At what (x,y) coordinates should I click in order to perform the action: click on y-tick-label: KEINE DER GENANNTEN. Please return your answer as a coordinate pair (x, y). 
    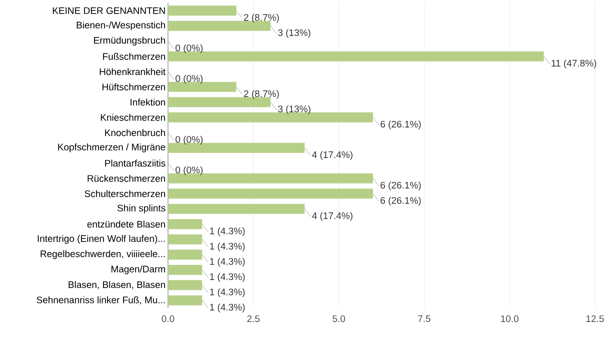
    Looking at the image, I should click on (108, 10).